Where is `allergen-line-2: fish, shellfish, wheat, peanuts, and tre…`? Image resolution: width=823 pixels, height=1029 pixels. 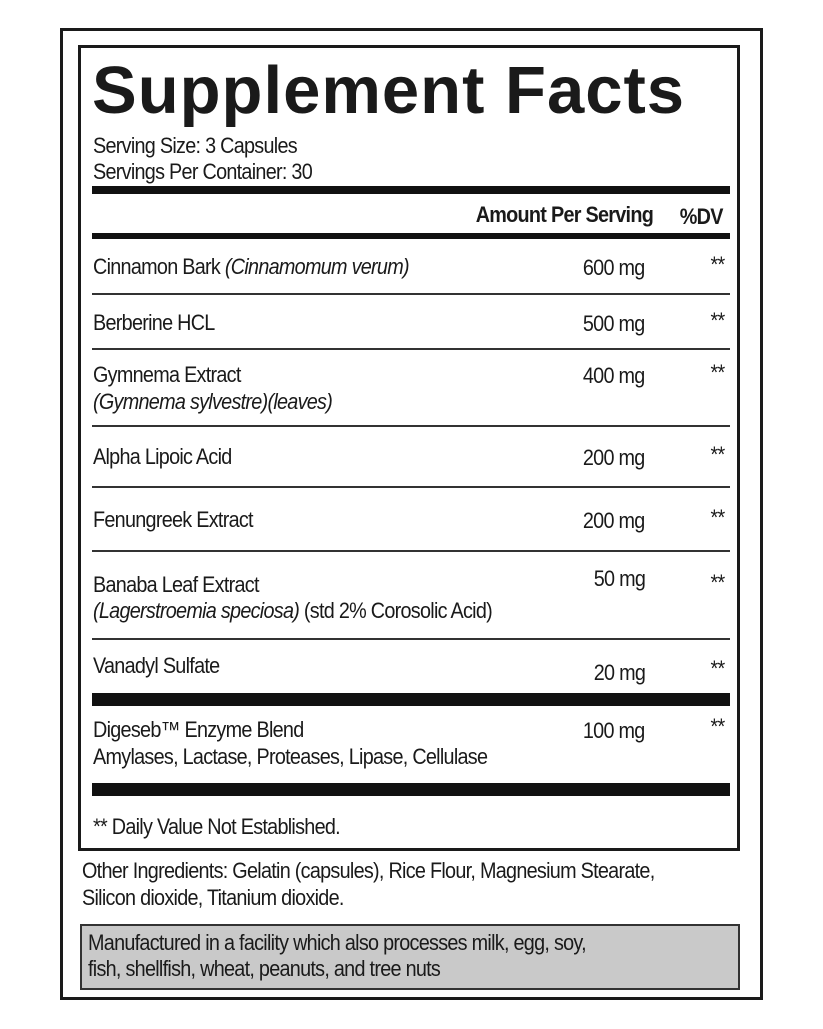
allergen-line-2: fish, shellfish, wheat, peanuts, and tre… is located at coordinates (264, 968).